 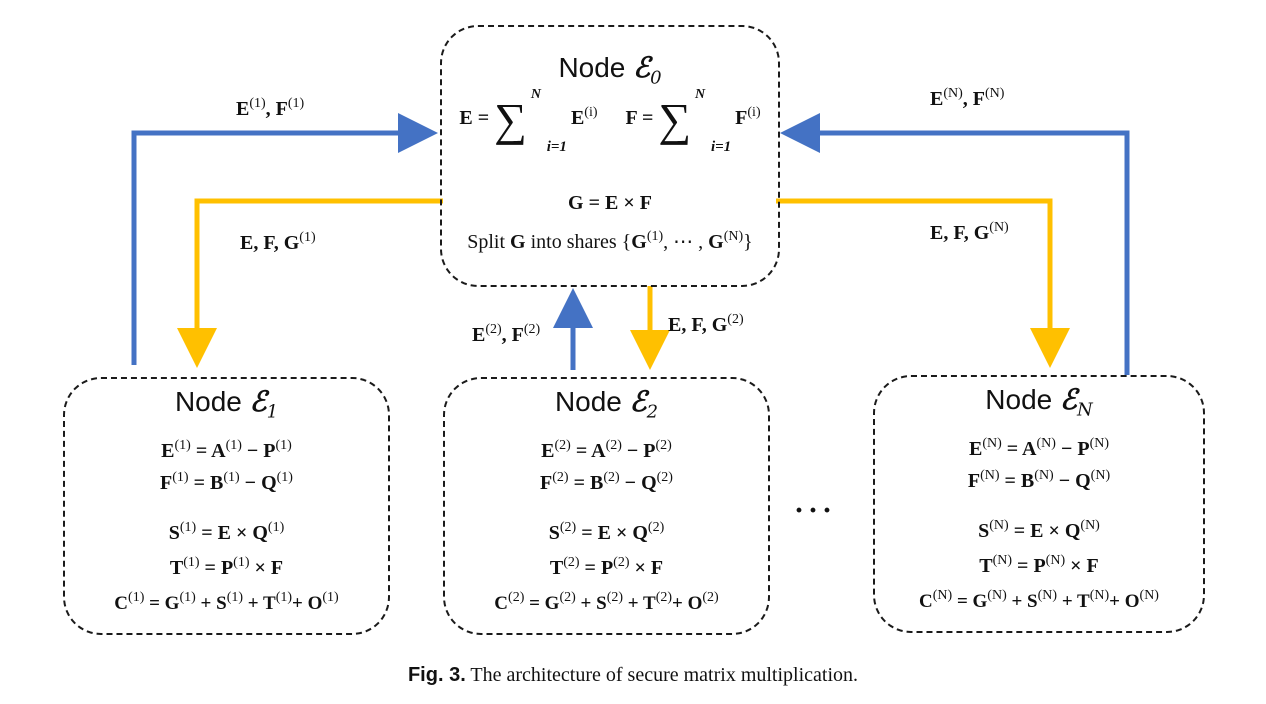 I want to click on sum-f-term-sup: (i), so click(x=754, y=113).